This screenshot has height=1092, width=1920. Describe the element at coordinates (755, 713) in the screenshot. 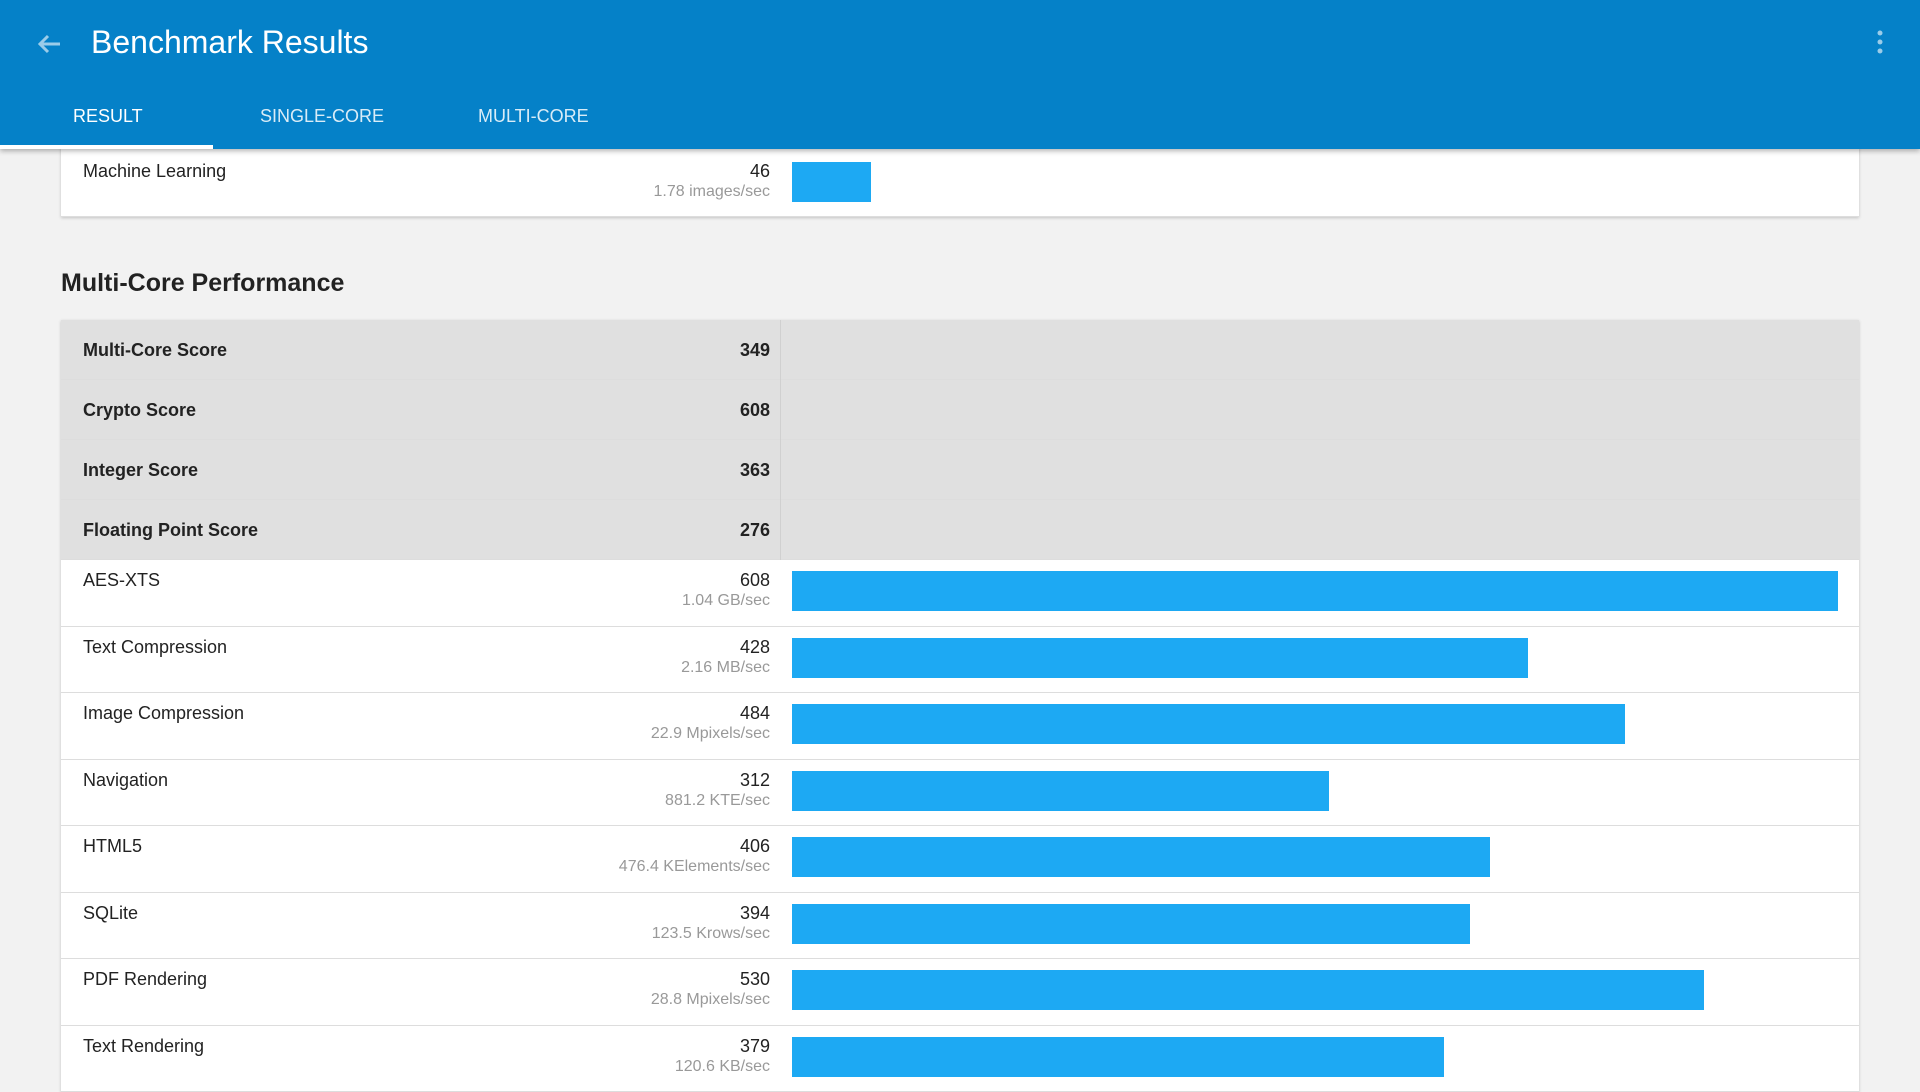

I see `test-score: 484` at that location.